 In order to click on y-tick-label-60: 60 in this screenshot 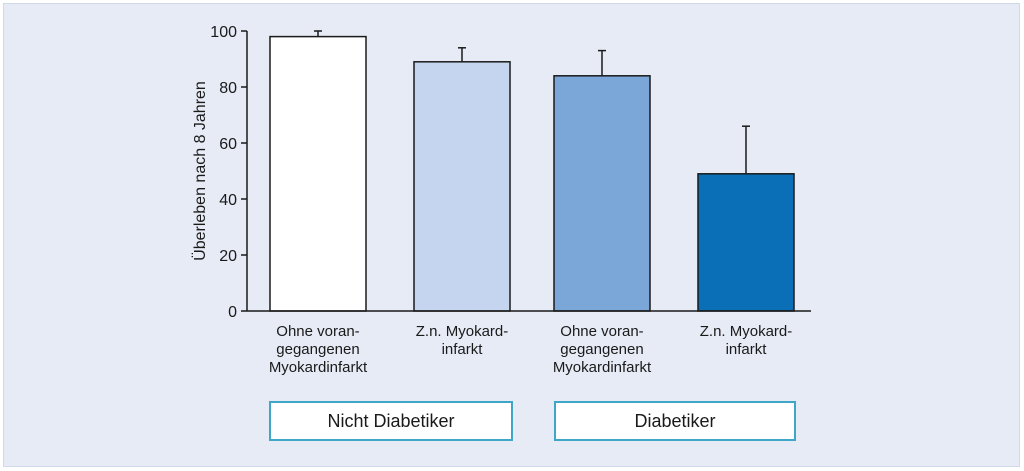, I will do `click(228, 144)`.